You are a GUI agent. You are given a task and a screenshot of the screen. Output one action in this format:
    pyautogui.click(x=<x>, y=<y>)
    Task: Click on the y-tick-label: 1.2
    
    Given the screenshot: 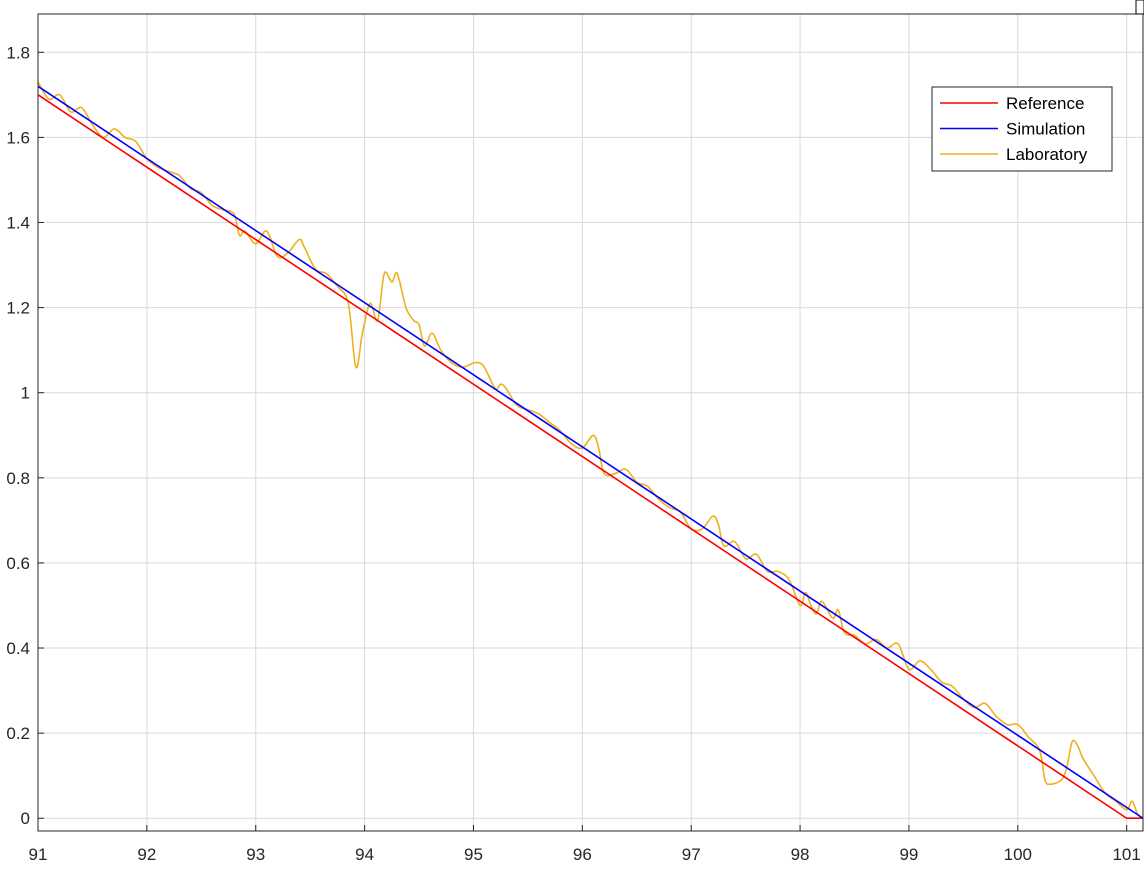 What is the action you would take?
    pyautogui.click(x=18, y=308)
    